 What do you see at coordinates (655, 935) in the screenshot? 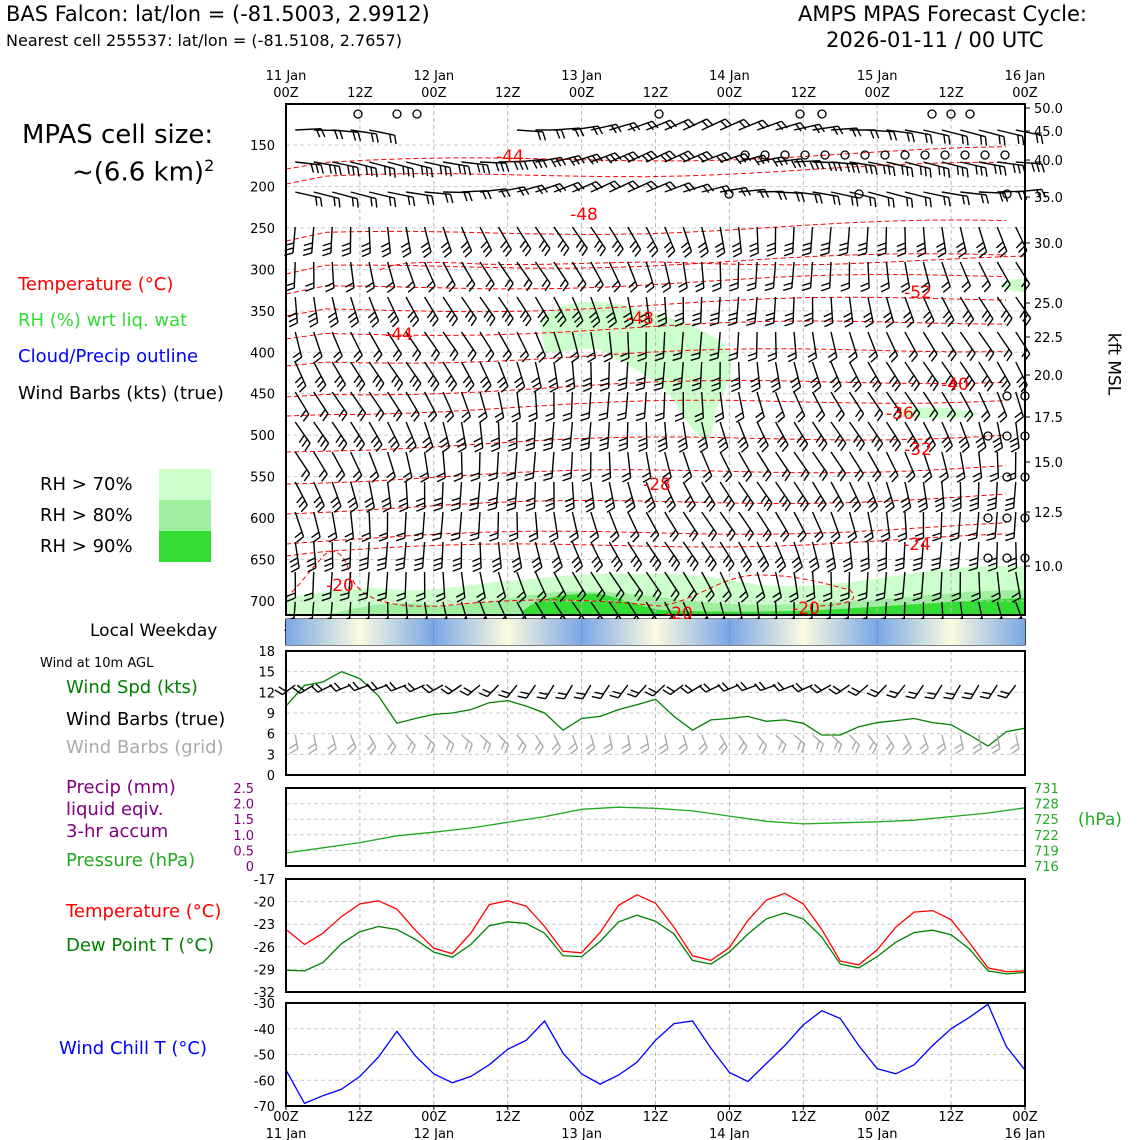
I see `temp-frame` at bounding box center [655, 935].